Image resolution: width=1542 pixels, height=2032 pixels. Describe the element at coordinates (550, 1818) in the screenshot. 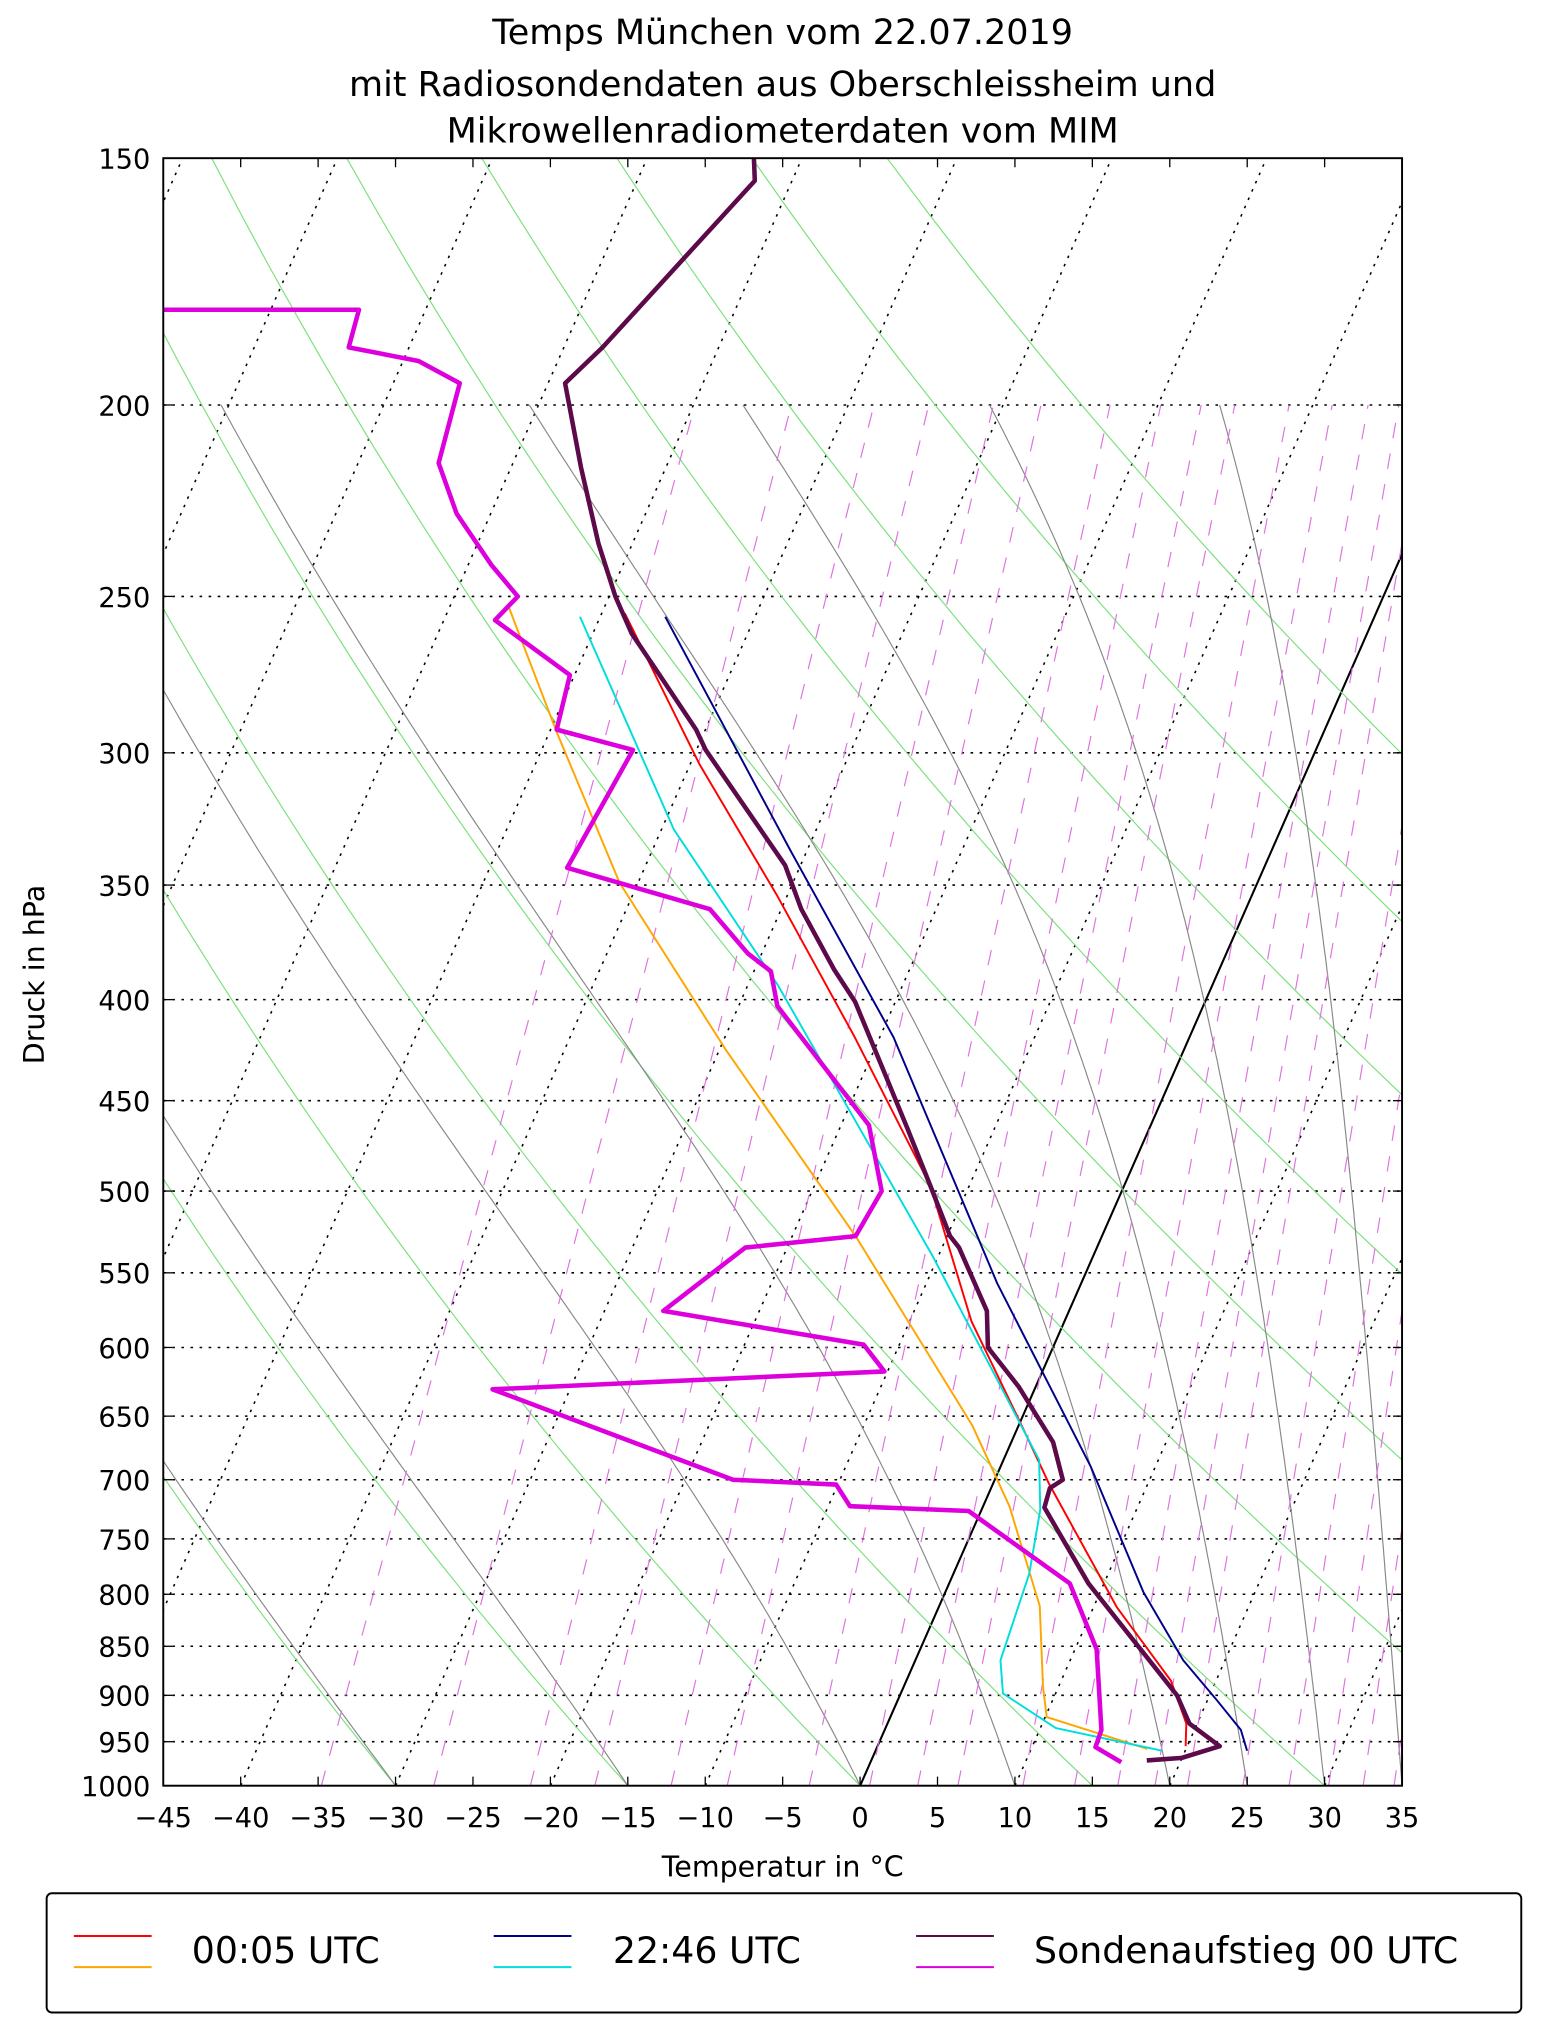

I see `x-tick-label: −20` at that location.